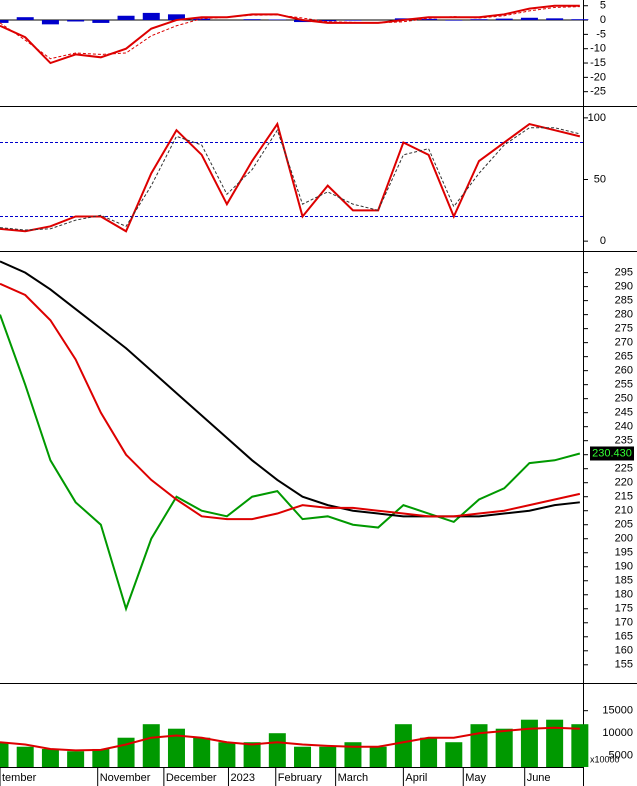 The height and width of the screenshot is (786, 637). I want to click on y-tick-label: -20, so click(598, 77).